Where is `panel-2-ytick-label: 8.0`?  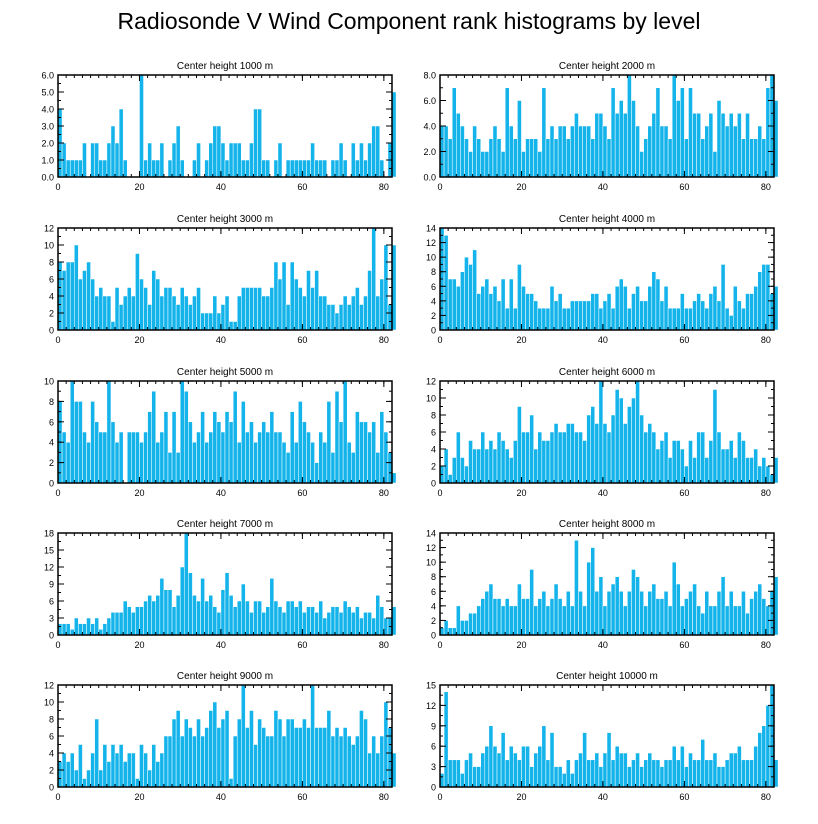
panel-2-ytick-label: 8.0 is located at coordinates (429, 76).